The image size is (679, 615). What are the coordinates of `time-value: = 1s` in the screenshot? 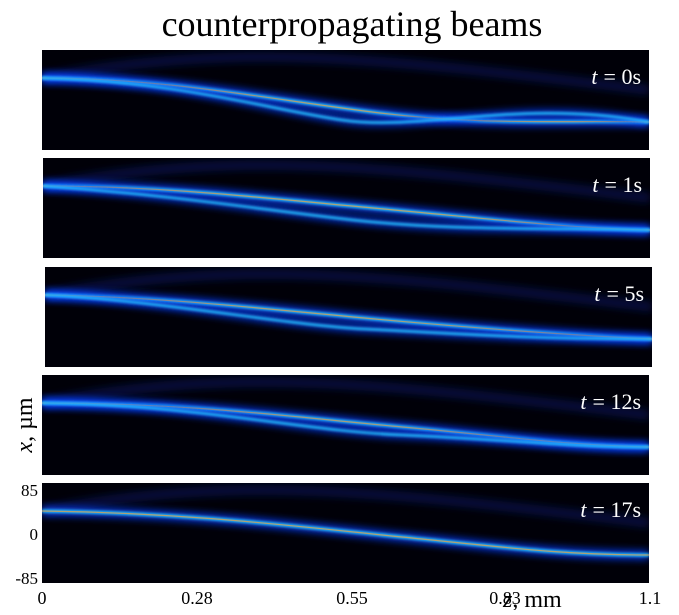 It's located at (623, 184).